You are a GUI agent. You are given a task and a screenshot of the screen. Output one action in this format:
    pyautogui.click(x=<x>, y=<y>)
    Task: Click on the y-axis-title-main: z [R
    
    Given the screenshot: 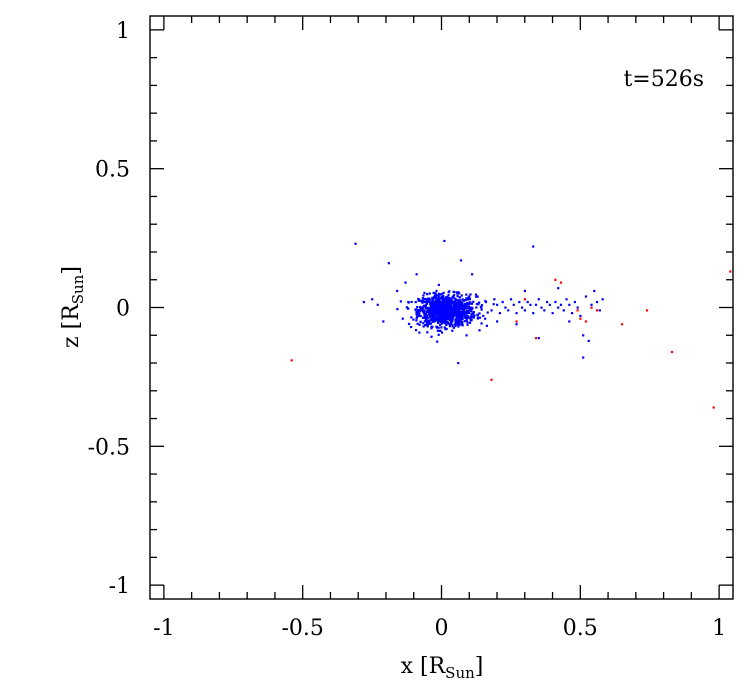 What is the action you would take?
    pyautogui.click(x=71, y=325)
    